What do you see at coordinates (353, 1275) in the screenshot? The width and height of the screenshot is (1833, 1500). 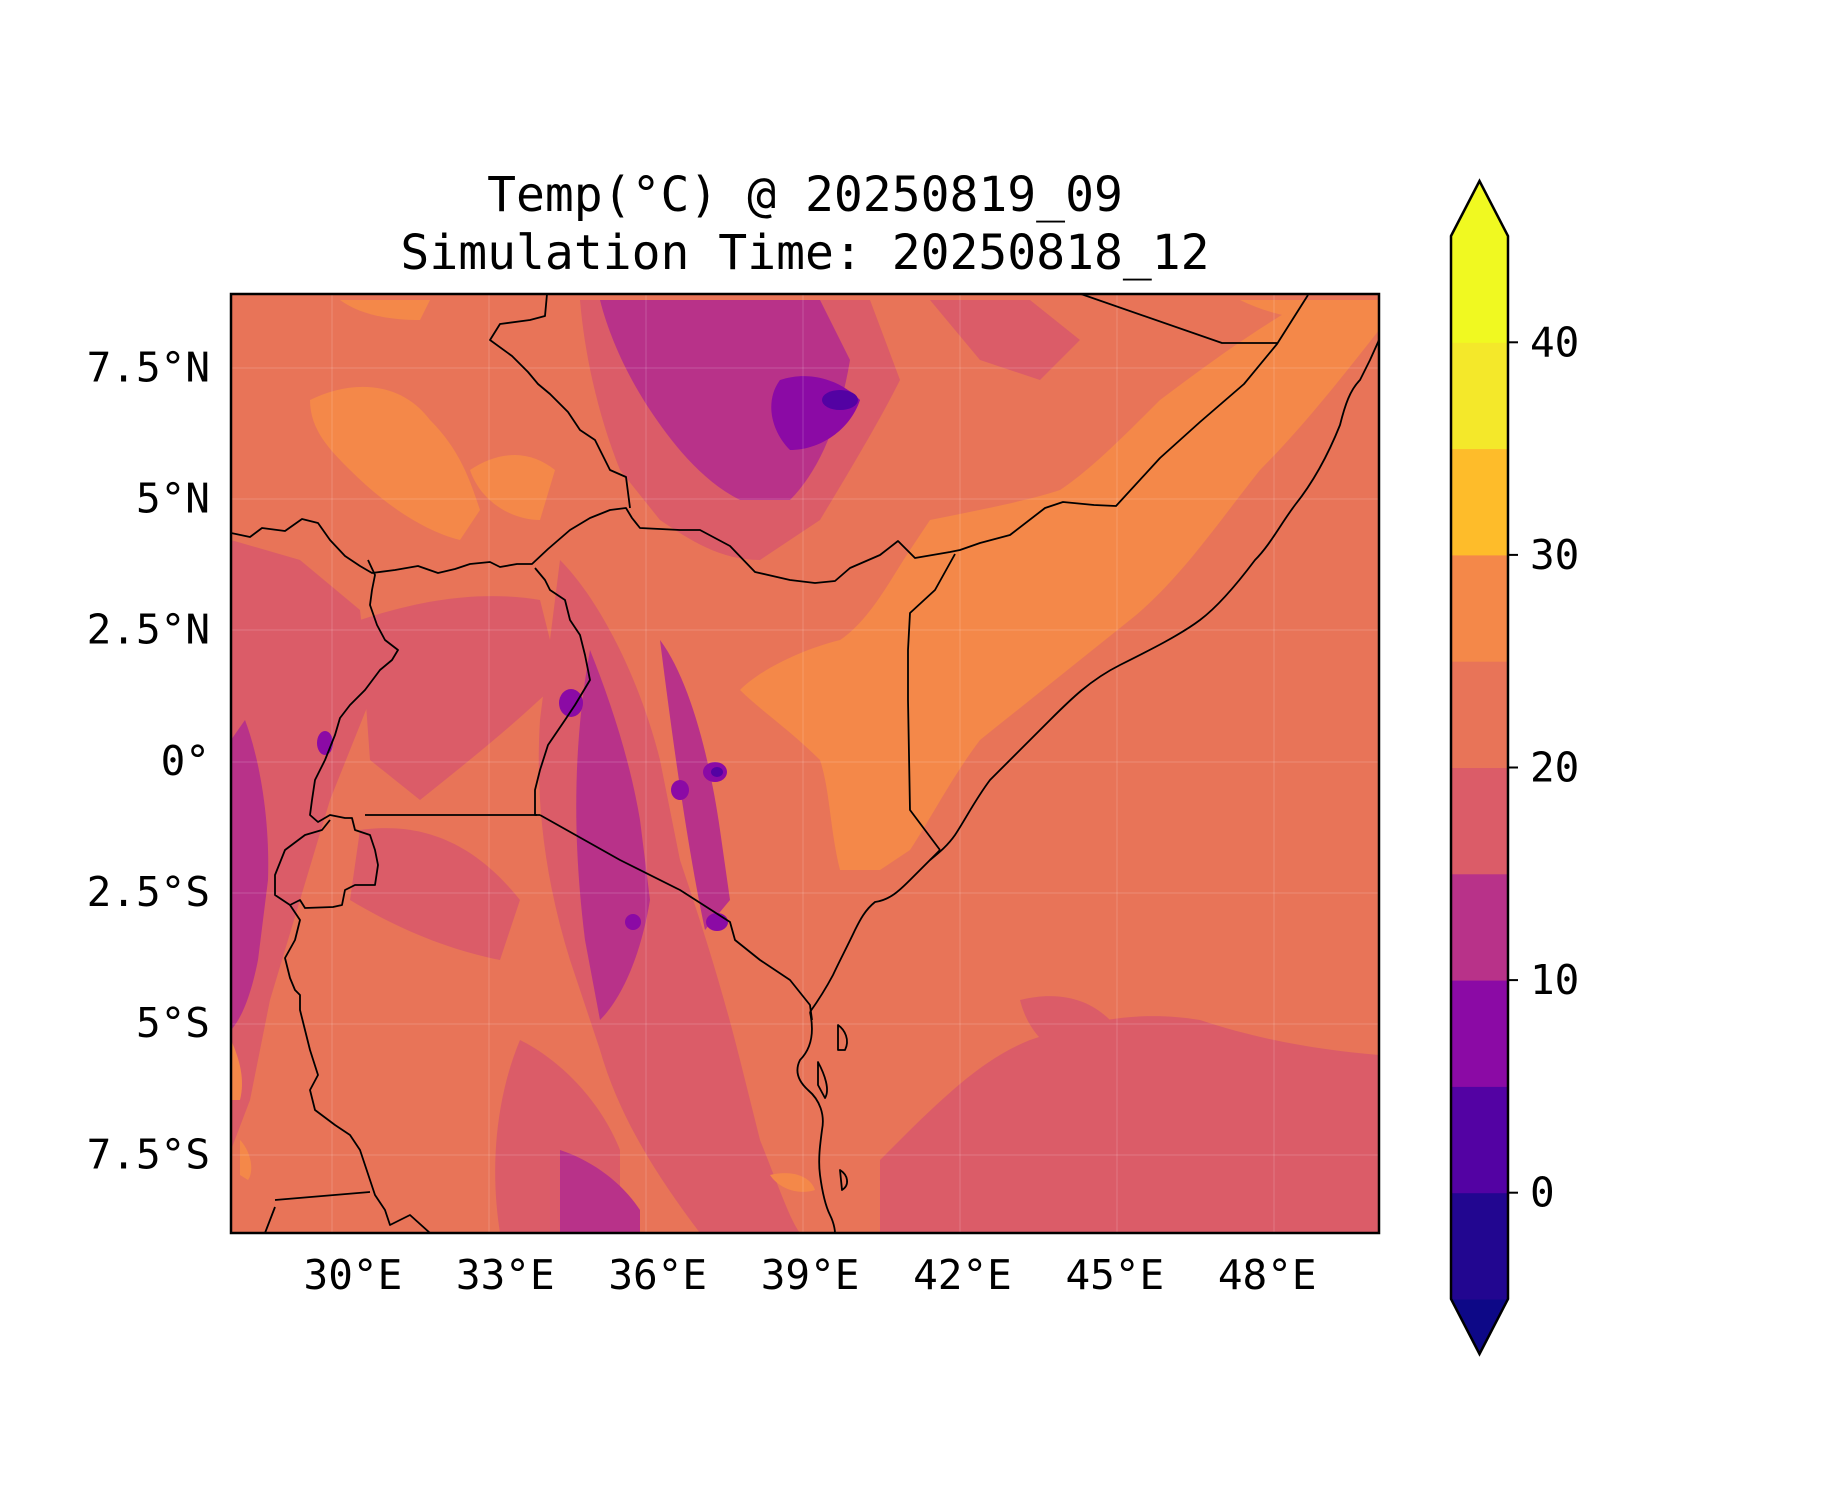 I see `x-tick-label: 30°E` at bounding box center [353, 1275].